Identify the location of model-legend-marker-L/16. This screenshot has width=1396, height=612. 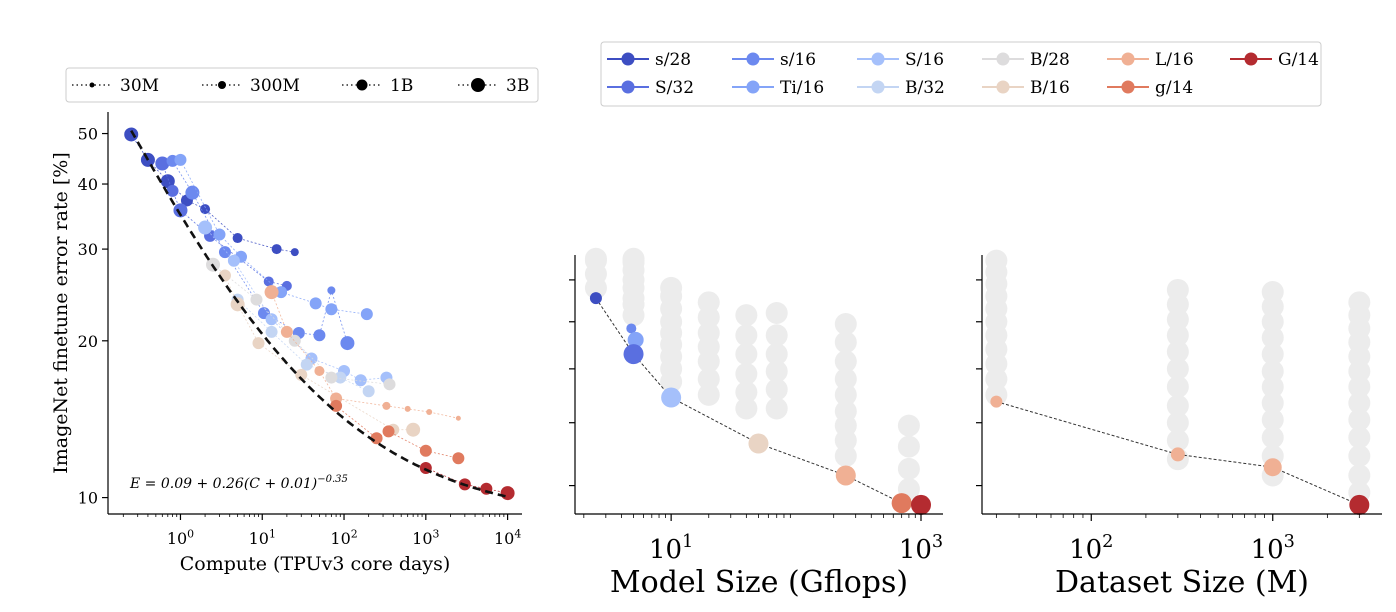
(1128, 59).